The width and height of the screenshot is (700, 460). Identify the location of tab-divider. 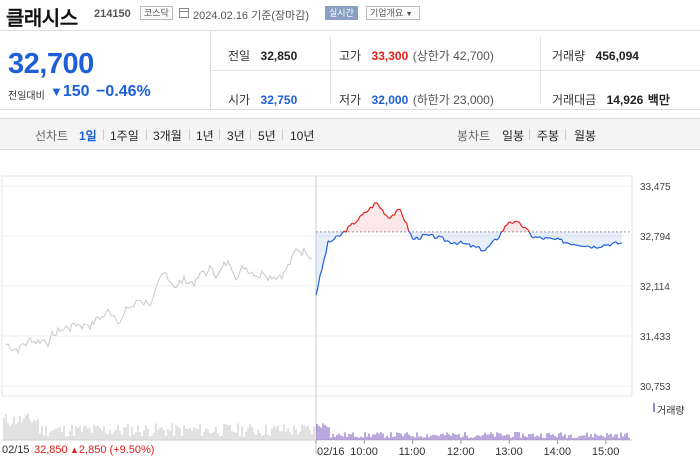
(189, 134).